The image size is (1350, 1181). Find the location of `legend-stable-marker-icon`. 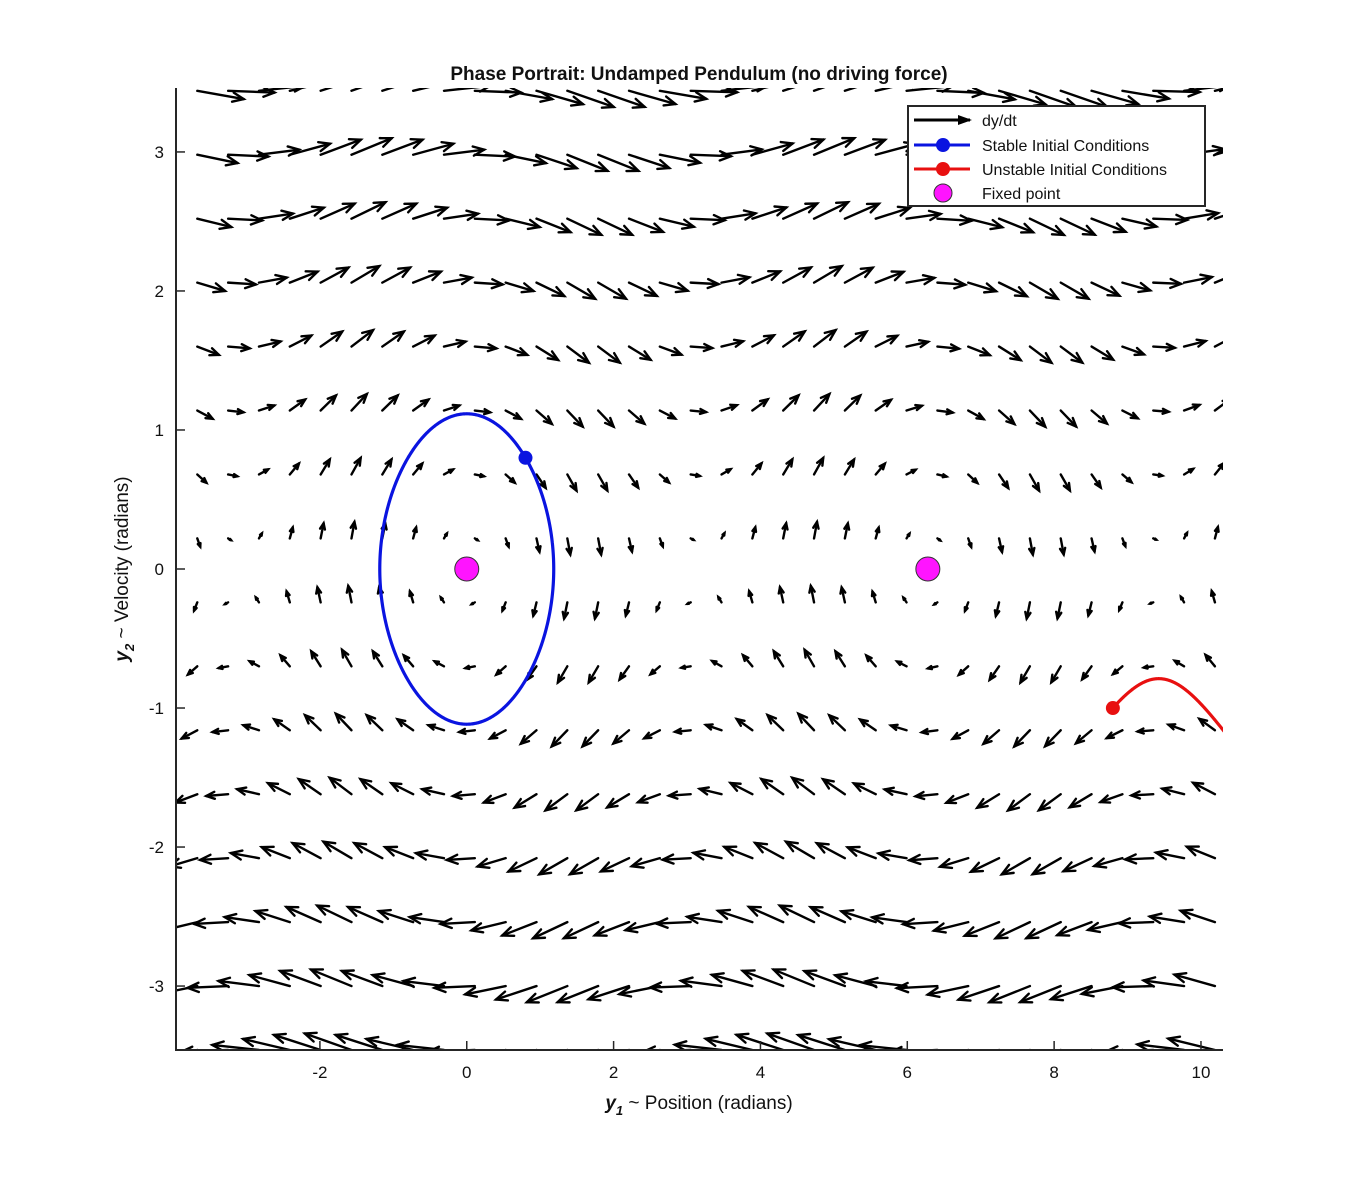

legend-stable-marker-icon is located at coordinates (943, 145).